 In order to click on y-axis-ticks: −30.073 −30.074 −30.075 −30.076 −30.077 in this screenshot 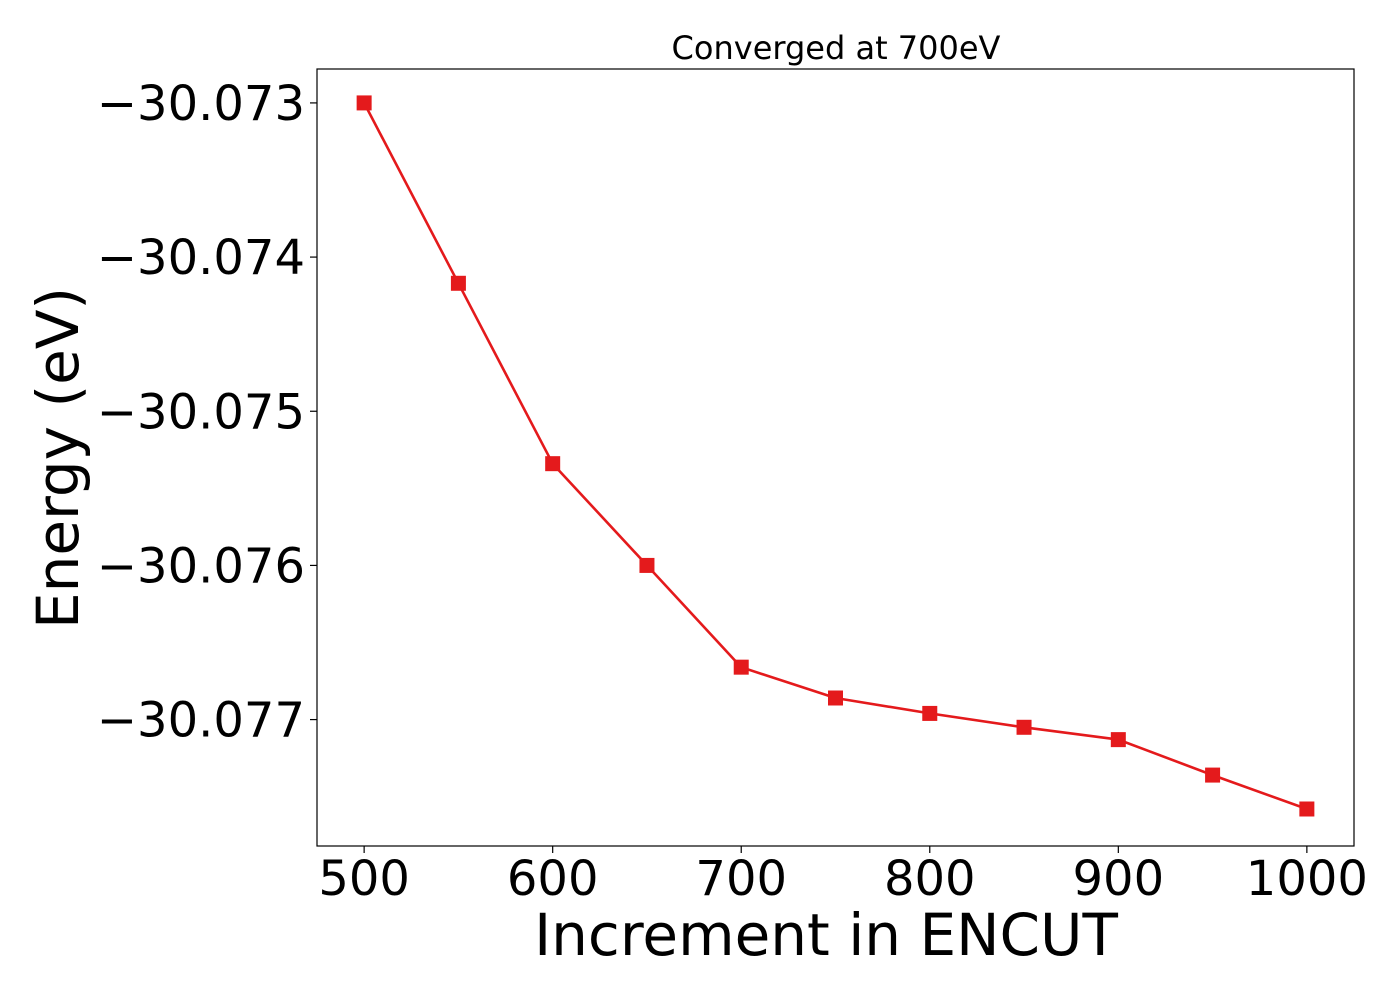, I will do `click(207, 412)`.